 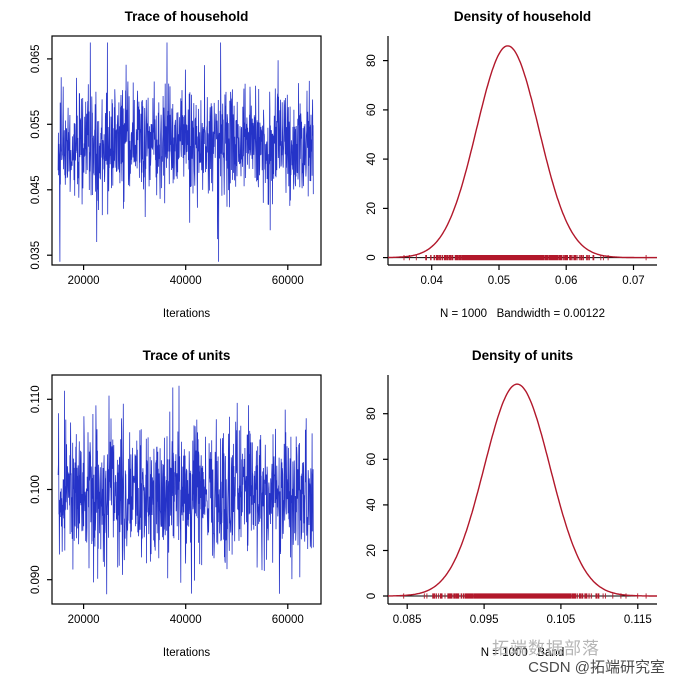 What do you see at coordinates (36, 489) in the screenshot?
I see `svg-text: 0.100` at bounding box center [36, 489].